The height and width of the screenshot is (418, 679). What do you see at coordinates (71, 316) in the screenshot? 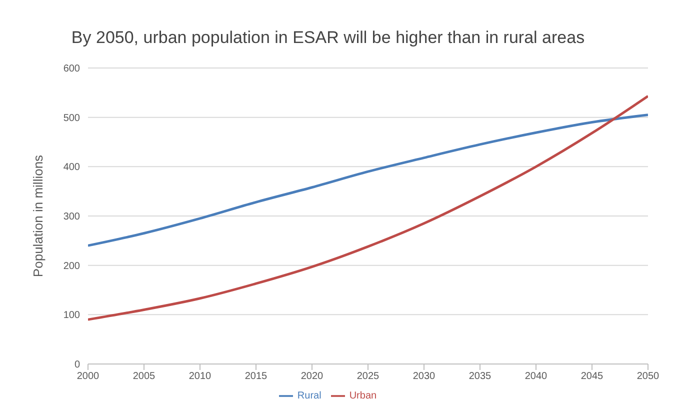
I see `y-tick-label: 100` at bounding box center [71, 316].